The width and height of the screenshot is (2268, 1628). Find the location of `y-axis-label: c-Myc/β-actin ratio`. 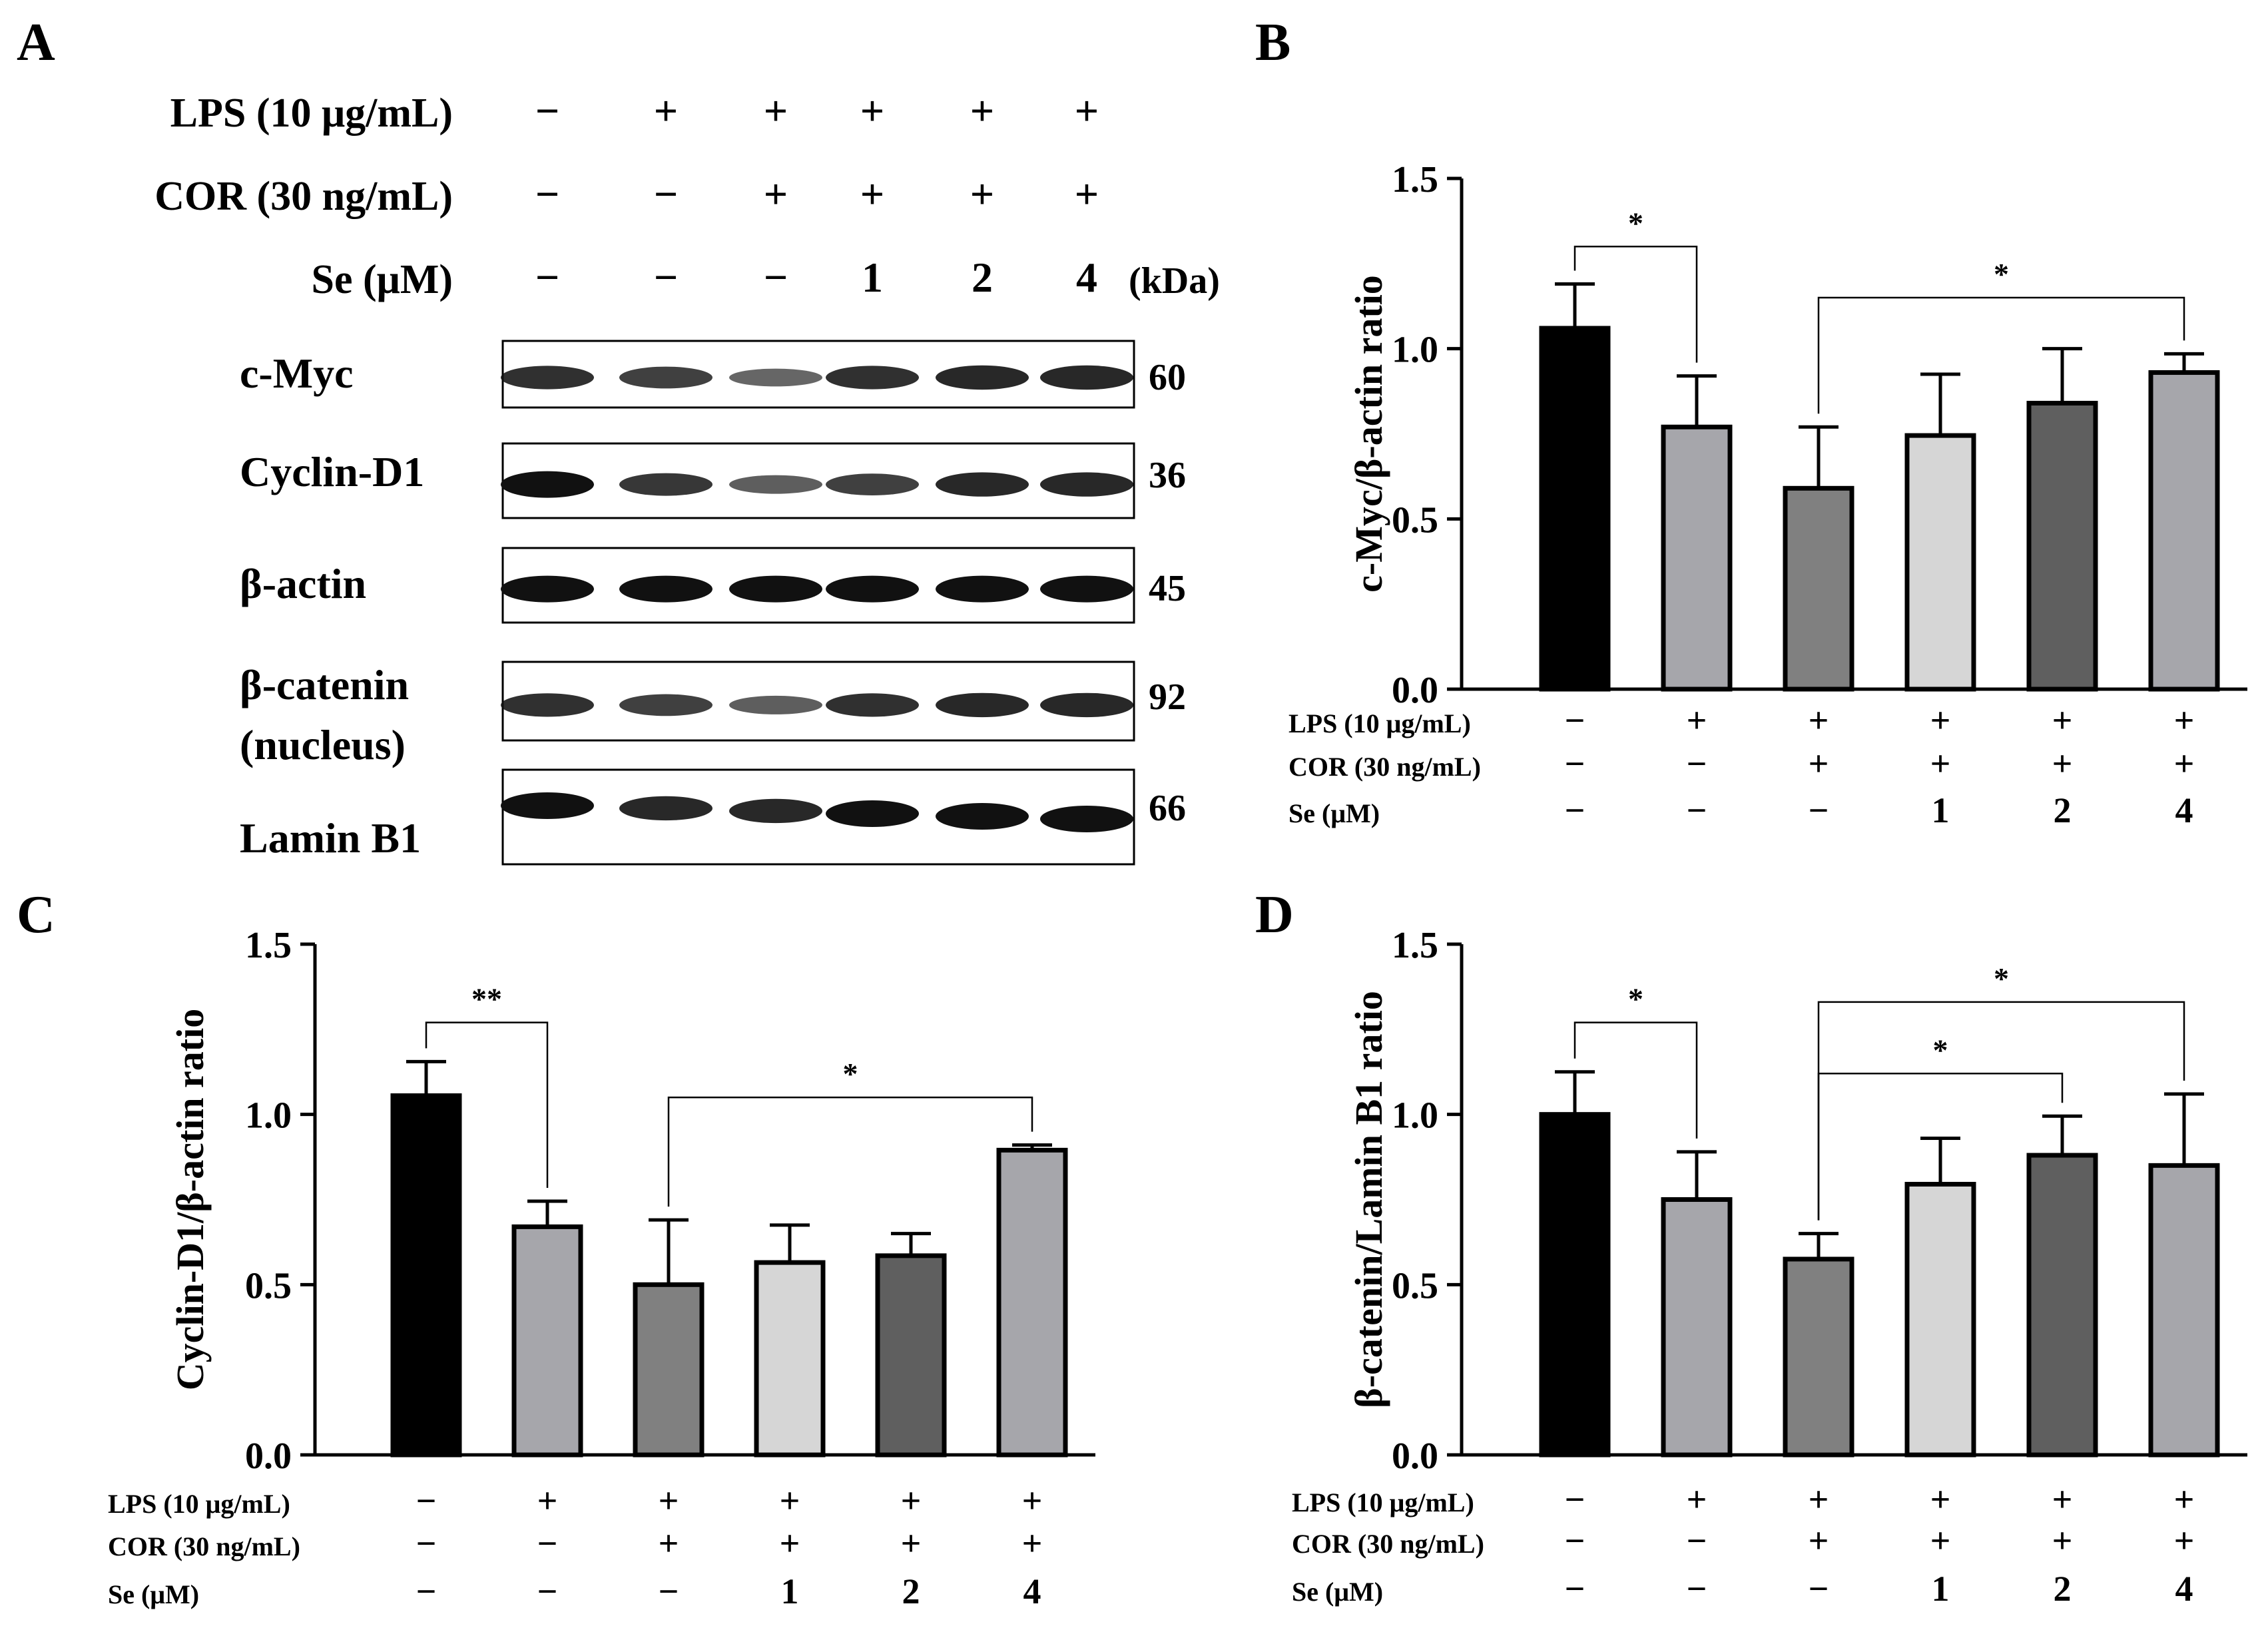

y-axis-label: c-Myc/β-actin ratio is located at coordinates (1368, 434).